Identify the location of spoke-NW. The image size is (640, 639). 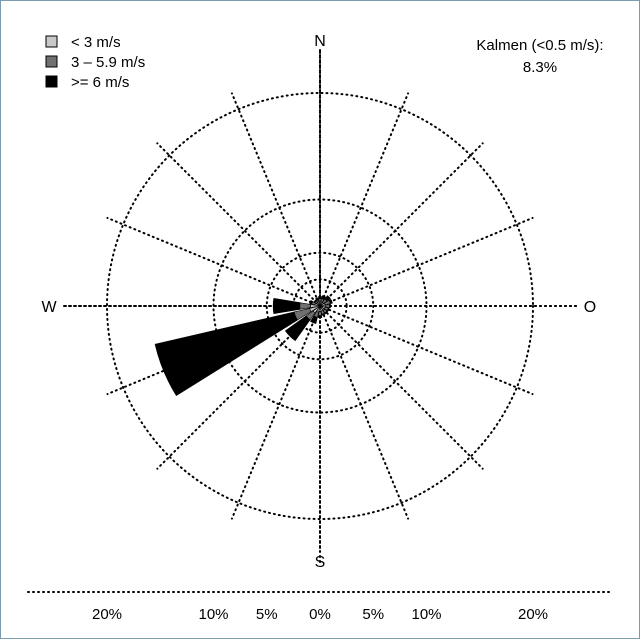
(238, 224).